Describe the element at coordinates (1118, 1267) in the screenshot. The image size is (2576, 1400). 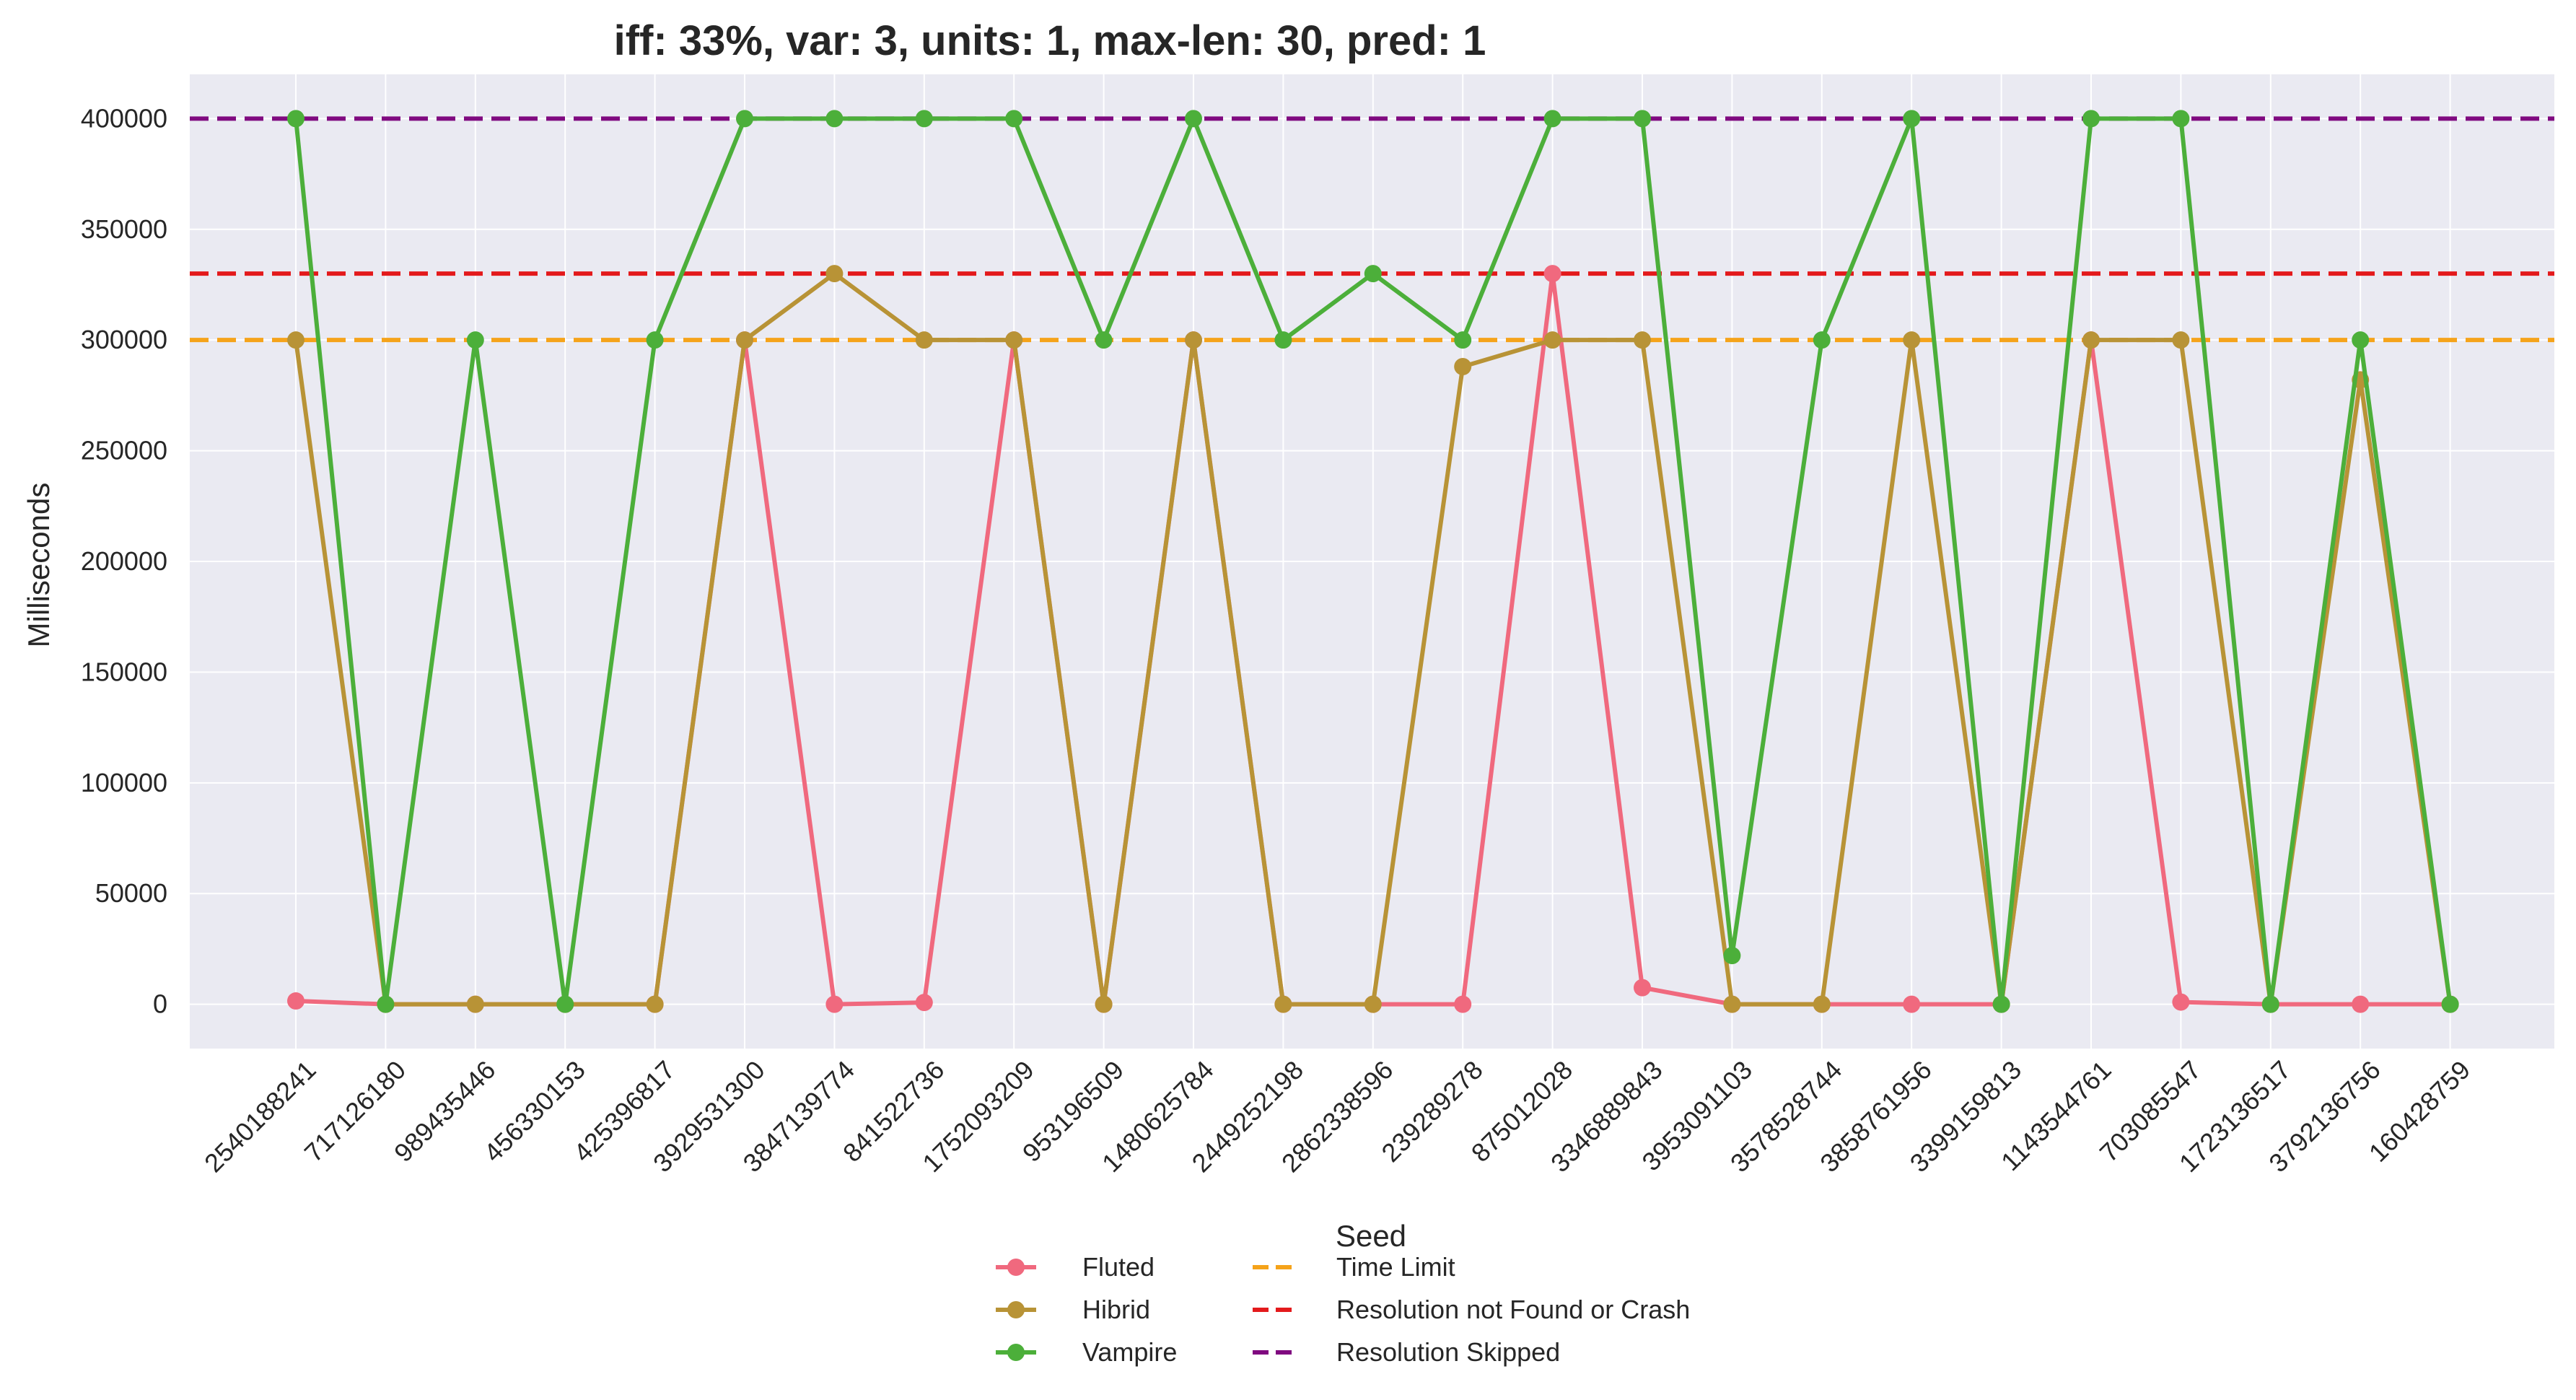
I see `legend-label: Fluted` at that location.